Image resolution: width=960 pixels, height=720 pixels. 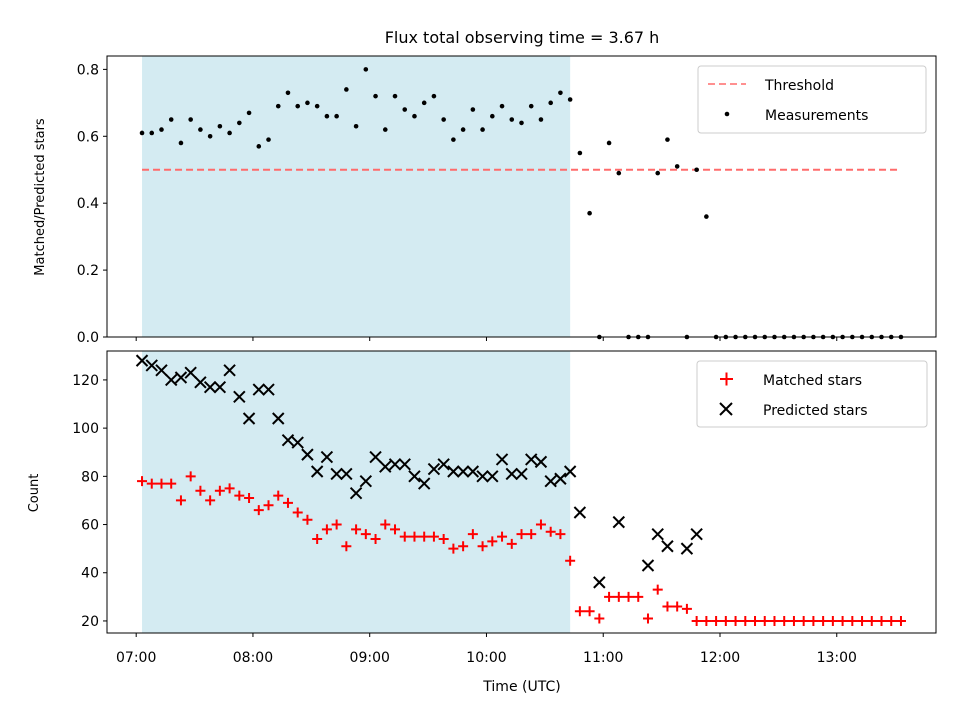 I want to click on predicted-legend-marker, so click(x=726, y=409).